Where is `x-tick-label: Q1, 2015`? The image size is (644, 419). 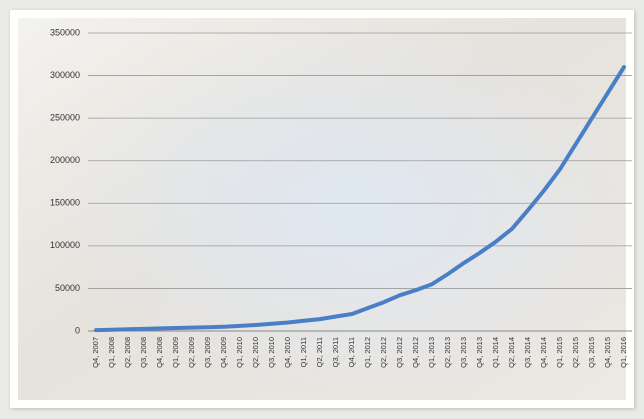
x-tick-label: Q1, 2015 is located at coordinates (559, 352).